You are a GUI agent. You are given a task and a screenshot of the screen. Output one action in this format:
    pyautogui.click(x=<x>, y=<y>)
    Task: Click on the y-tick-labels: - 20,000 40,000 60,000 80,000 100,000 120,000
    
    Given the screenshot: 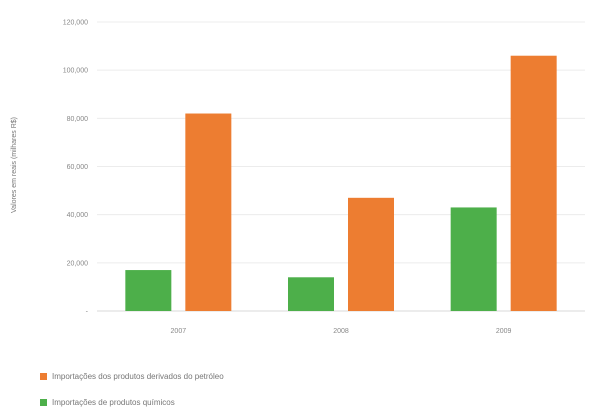 What is the action you would take?
    pyautogui.click(x=76, y=168)
    